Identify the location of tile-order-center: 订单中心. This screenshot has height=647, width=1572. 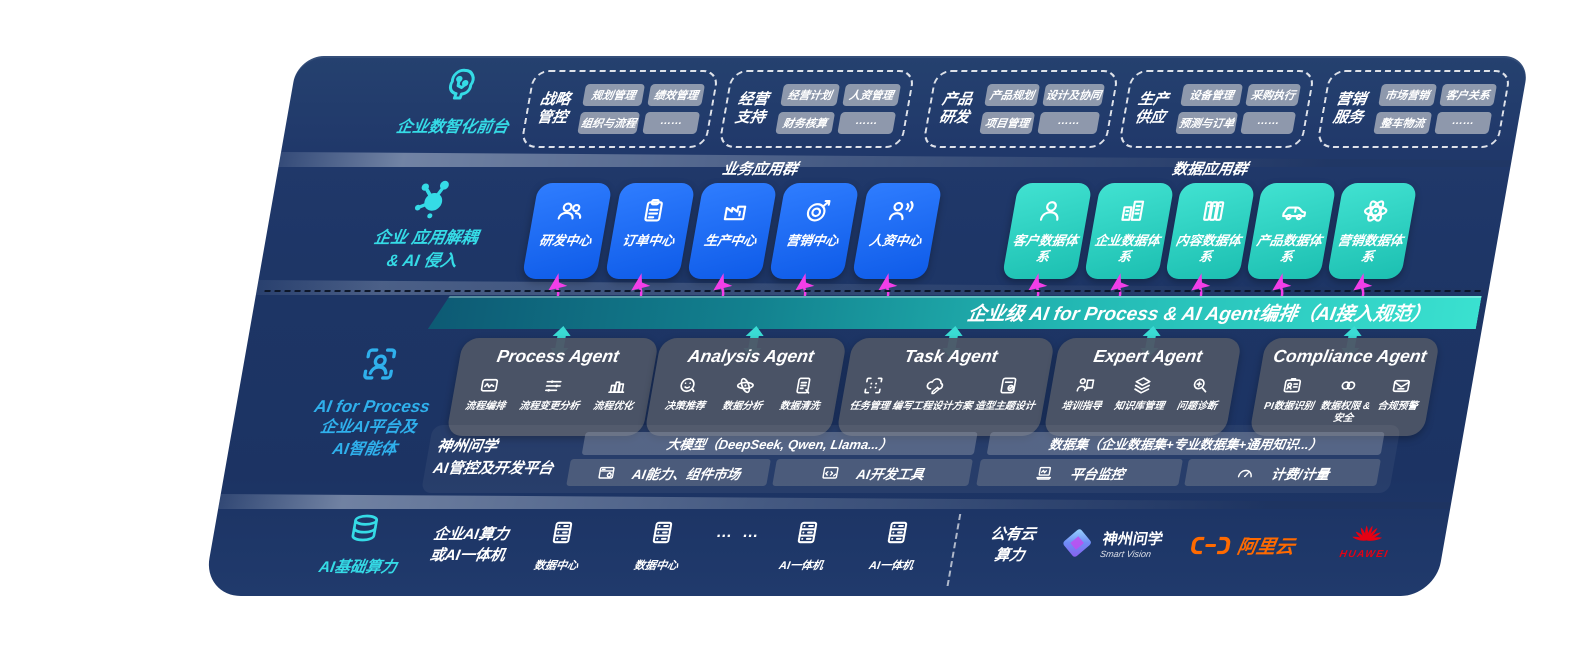
(650, 231).